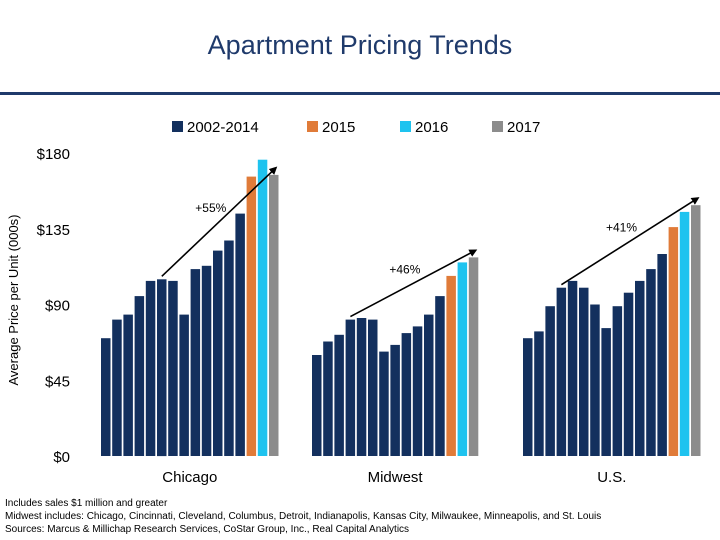  What do you see at coordinates (13, 299) in the screenshot?
I see `y-axis-label: Average Price per Unit (000s)` at bounding box center [13, 299].